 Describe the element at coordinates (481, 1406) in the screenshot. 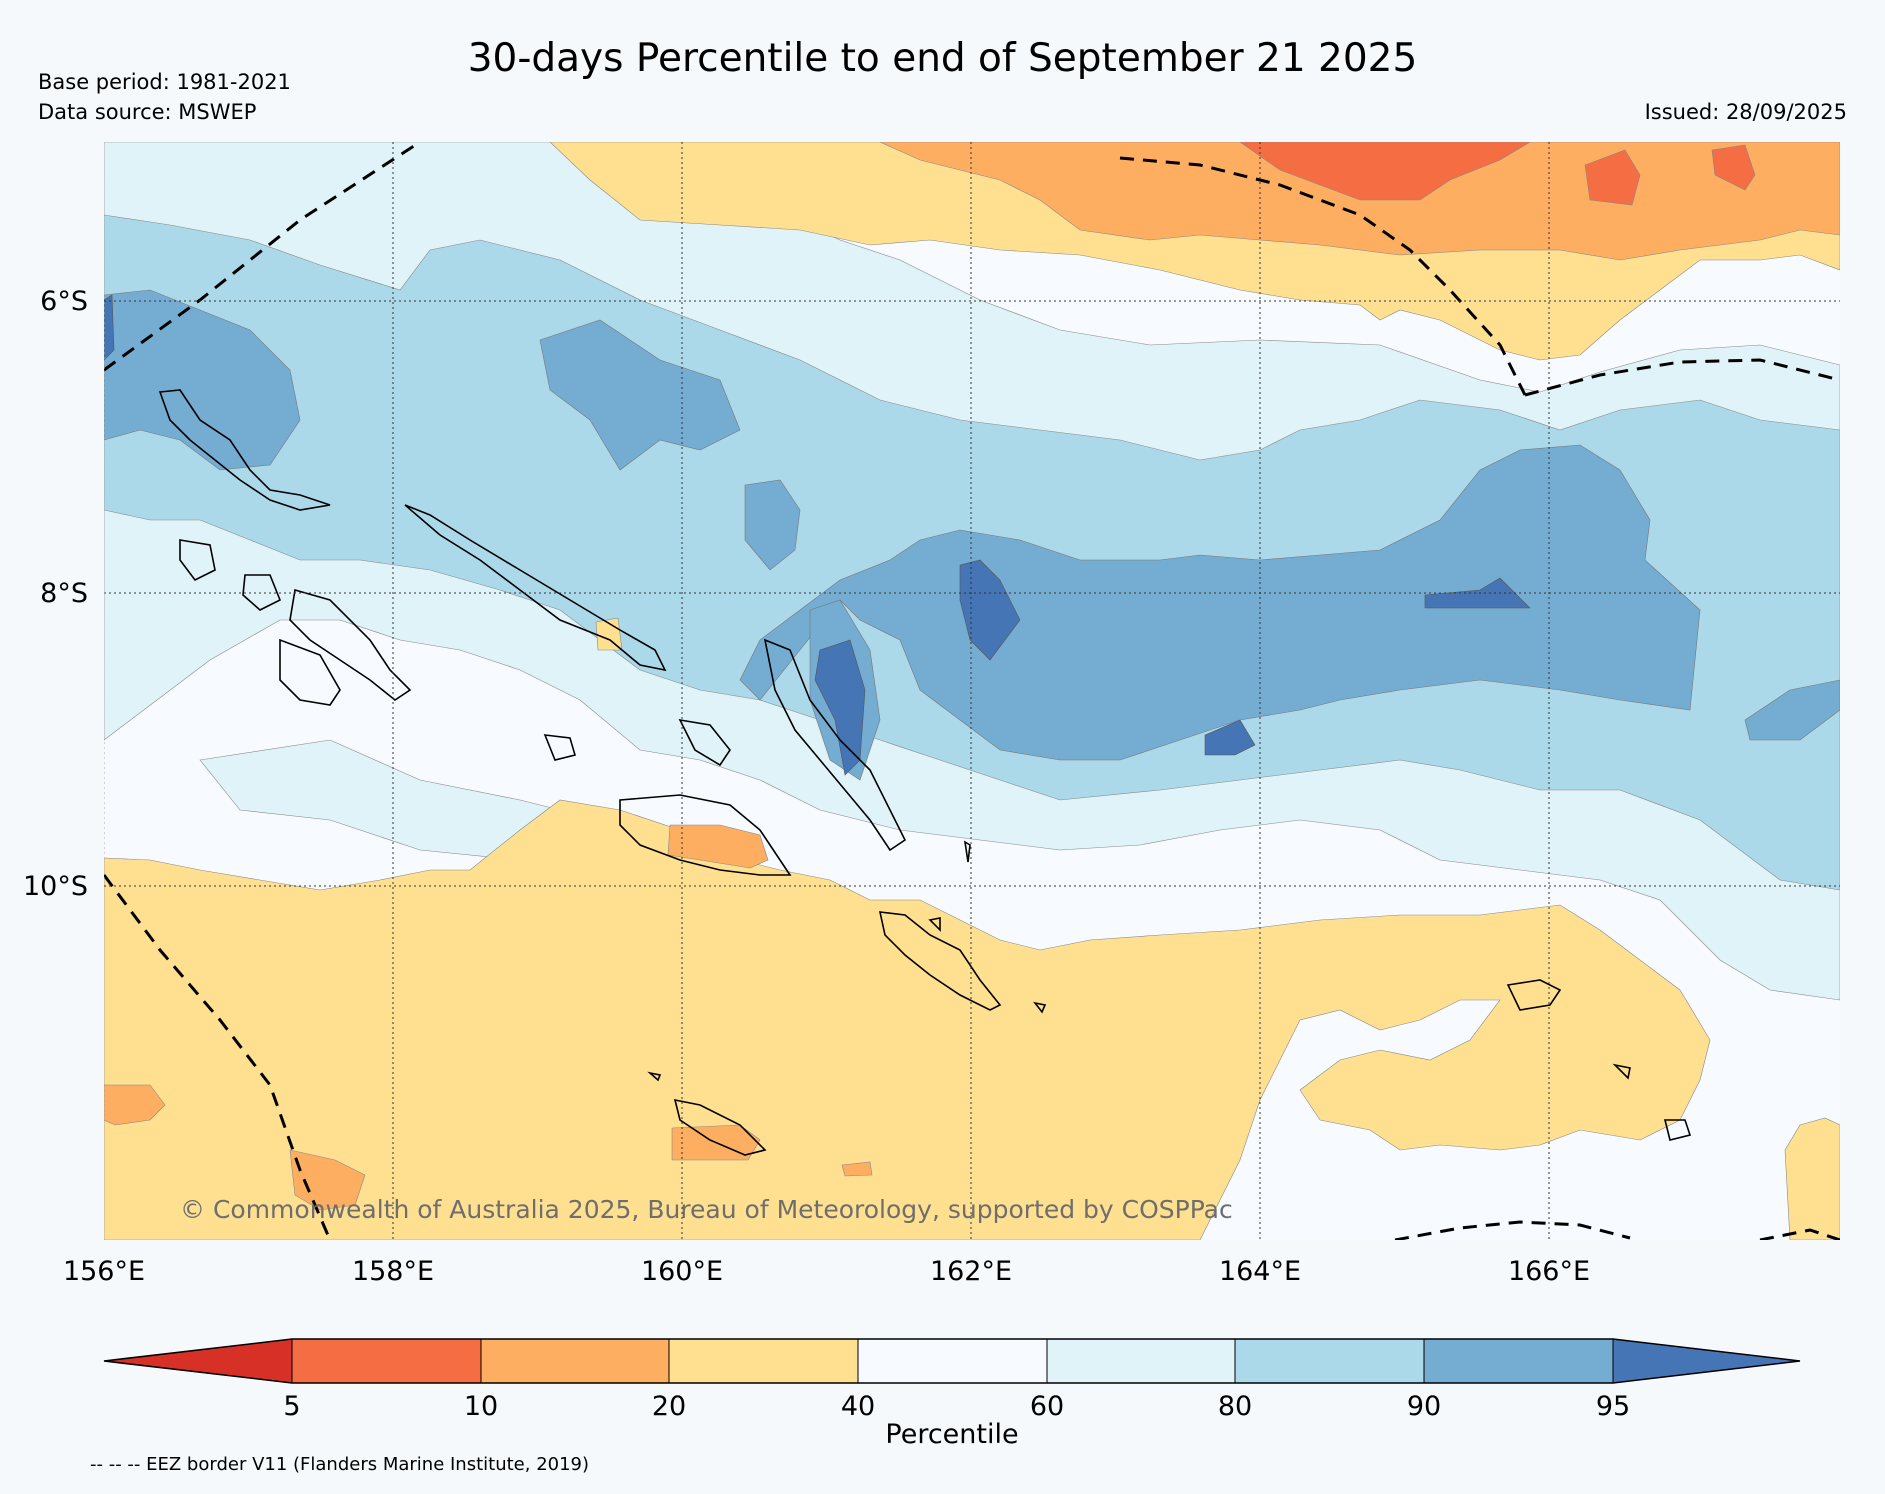

I see `colorbar-tick-10: 10` at that location.